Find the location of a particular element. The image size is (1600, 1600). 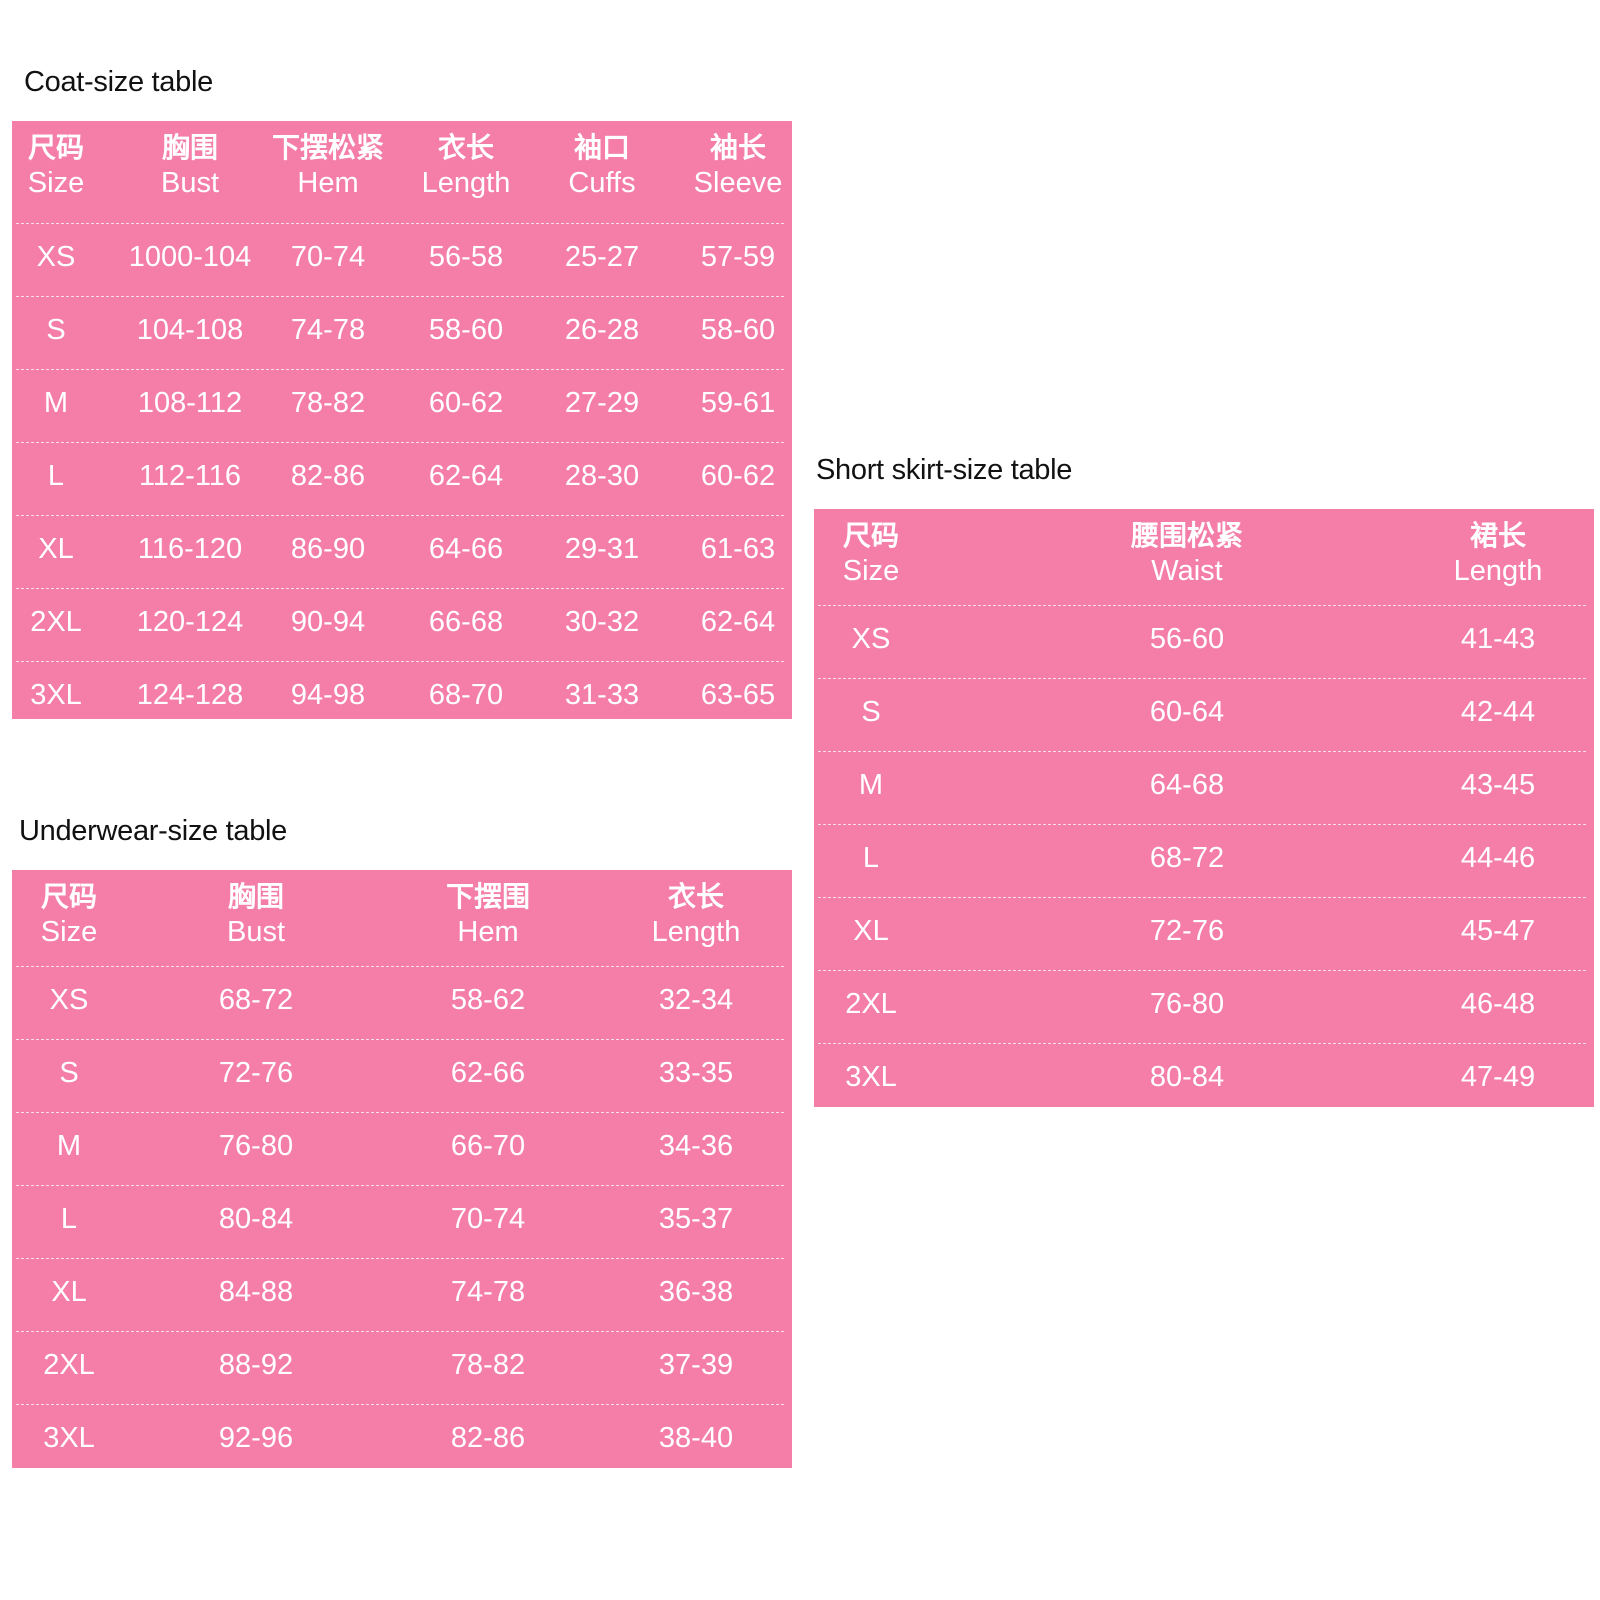

header-cell: 胸围 Bust is located at coordinates (190, 166).